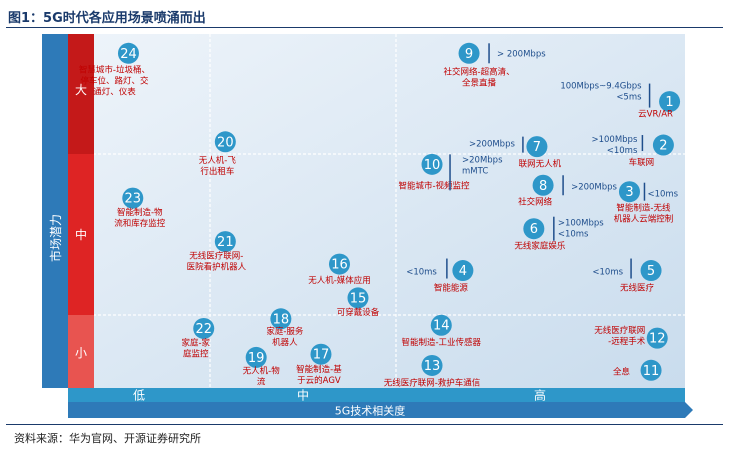 The width and height of the screenshot is (729, 452). I want to click on point-label-6: 无线家庭娱乐, so click(540, 246).